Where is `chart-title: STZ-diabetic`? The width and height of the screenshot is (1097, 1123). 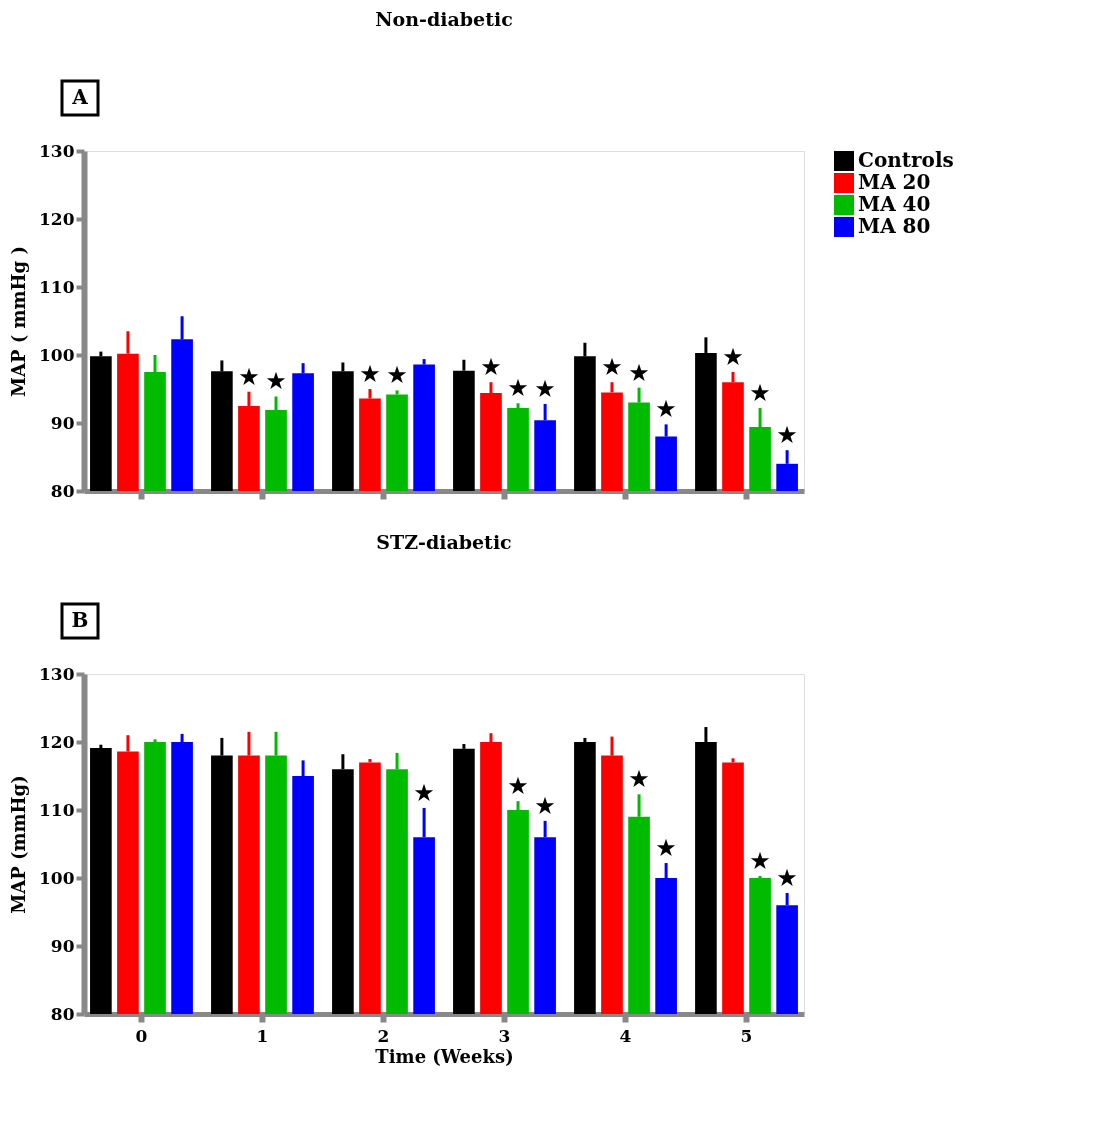 chart-title: STZ-diabetic is located at coordinates (444, 541).